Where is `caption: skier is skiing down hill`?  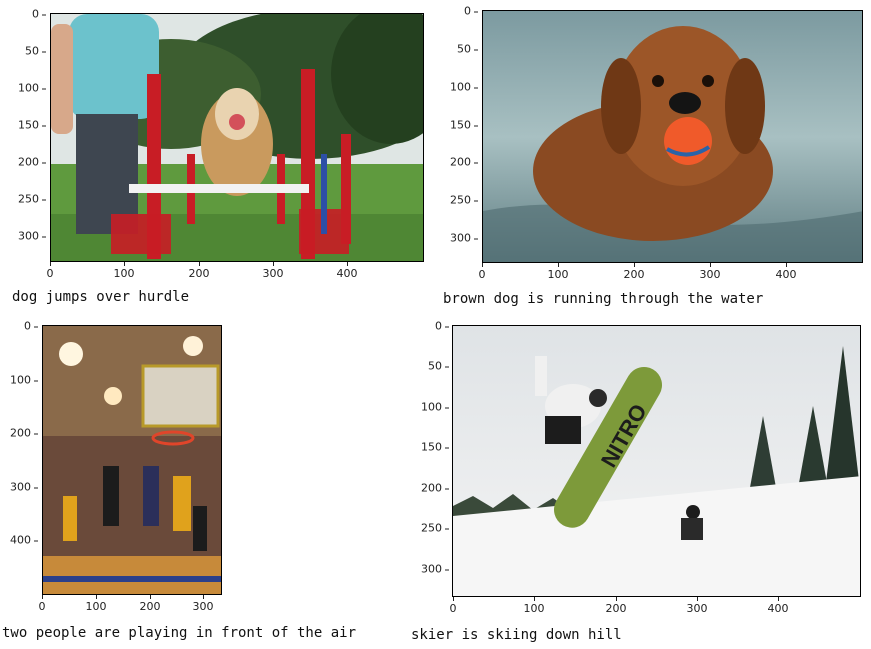 caption: skier is skiing down hill is located at coordinates (516, 635).